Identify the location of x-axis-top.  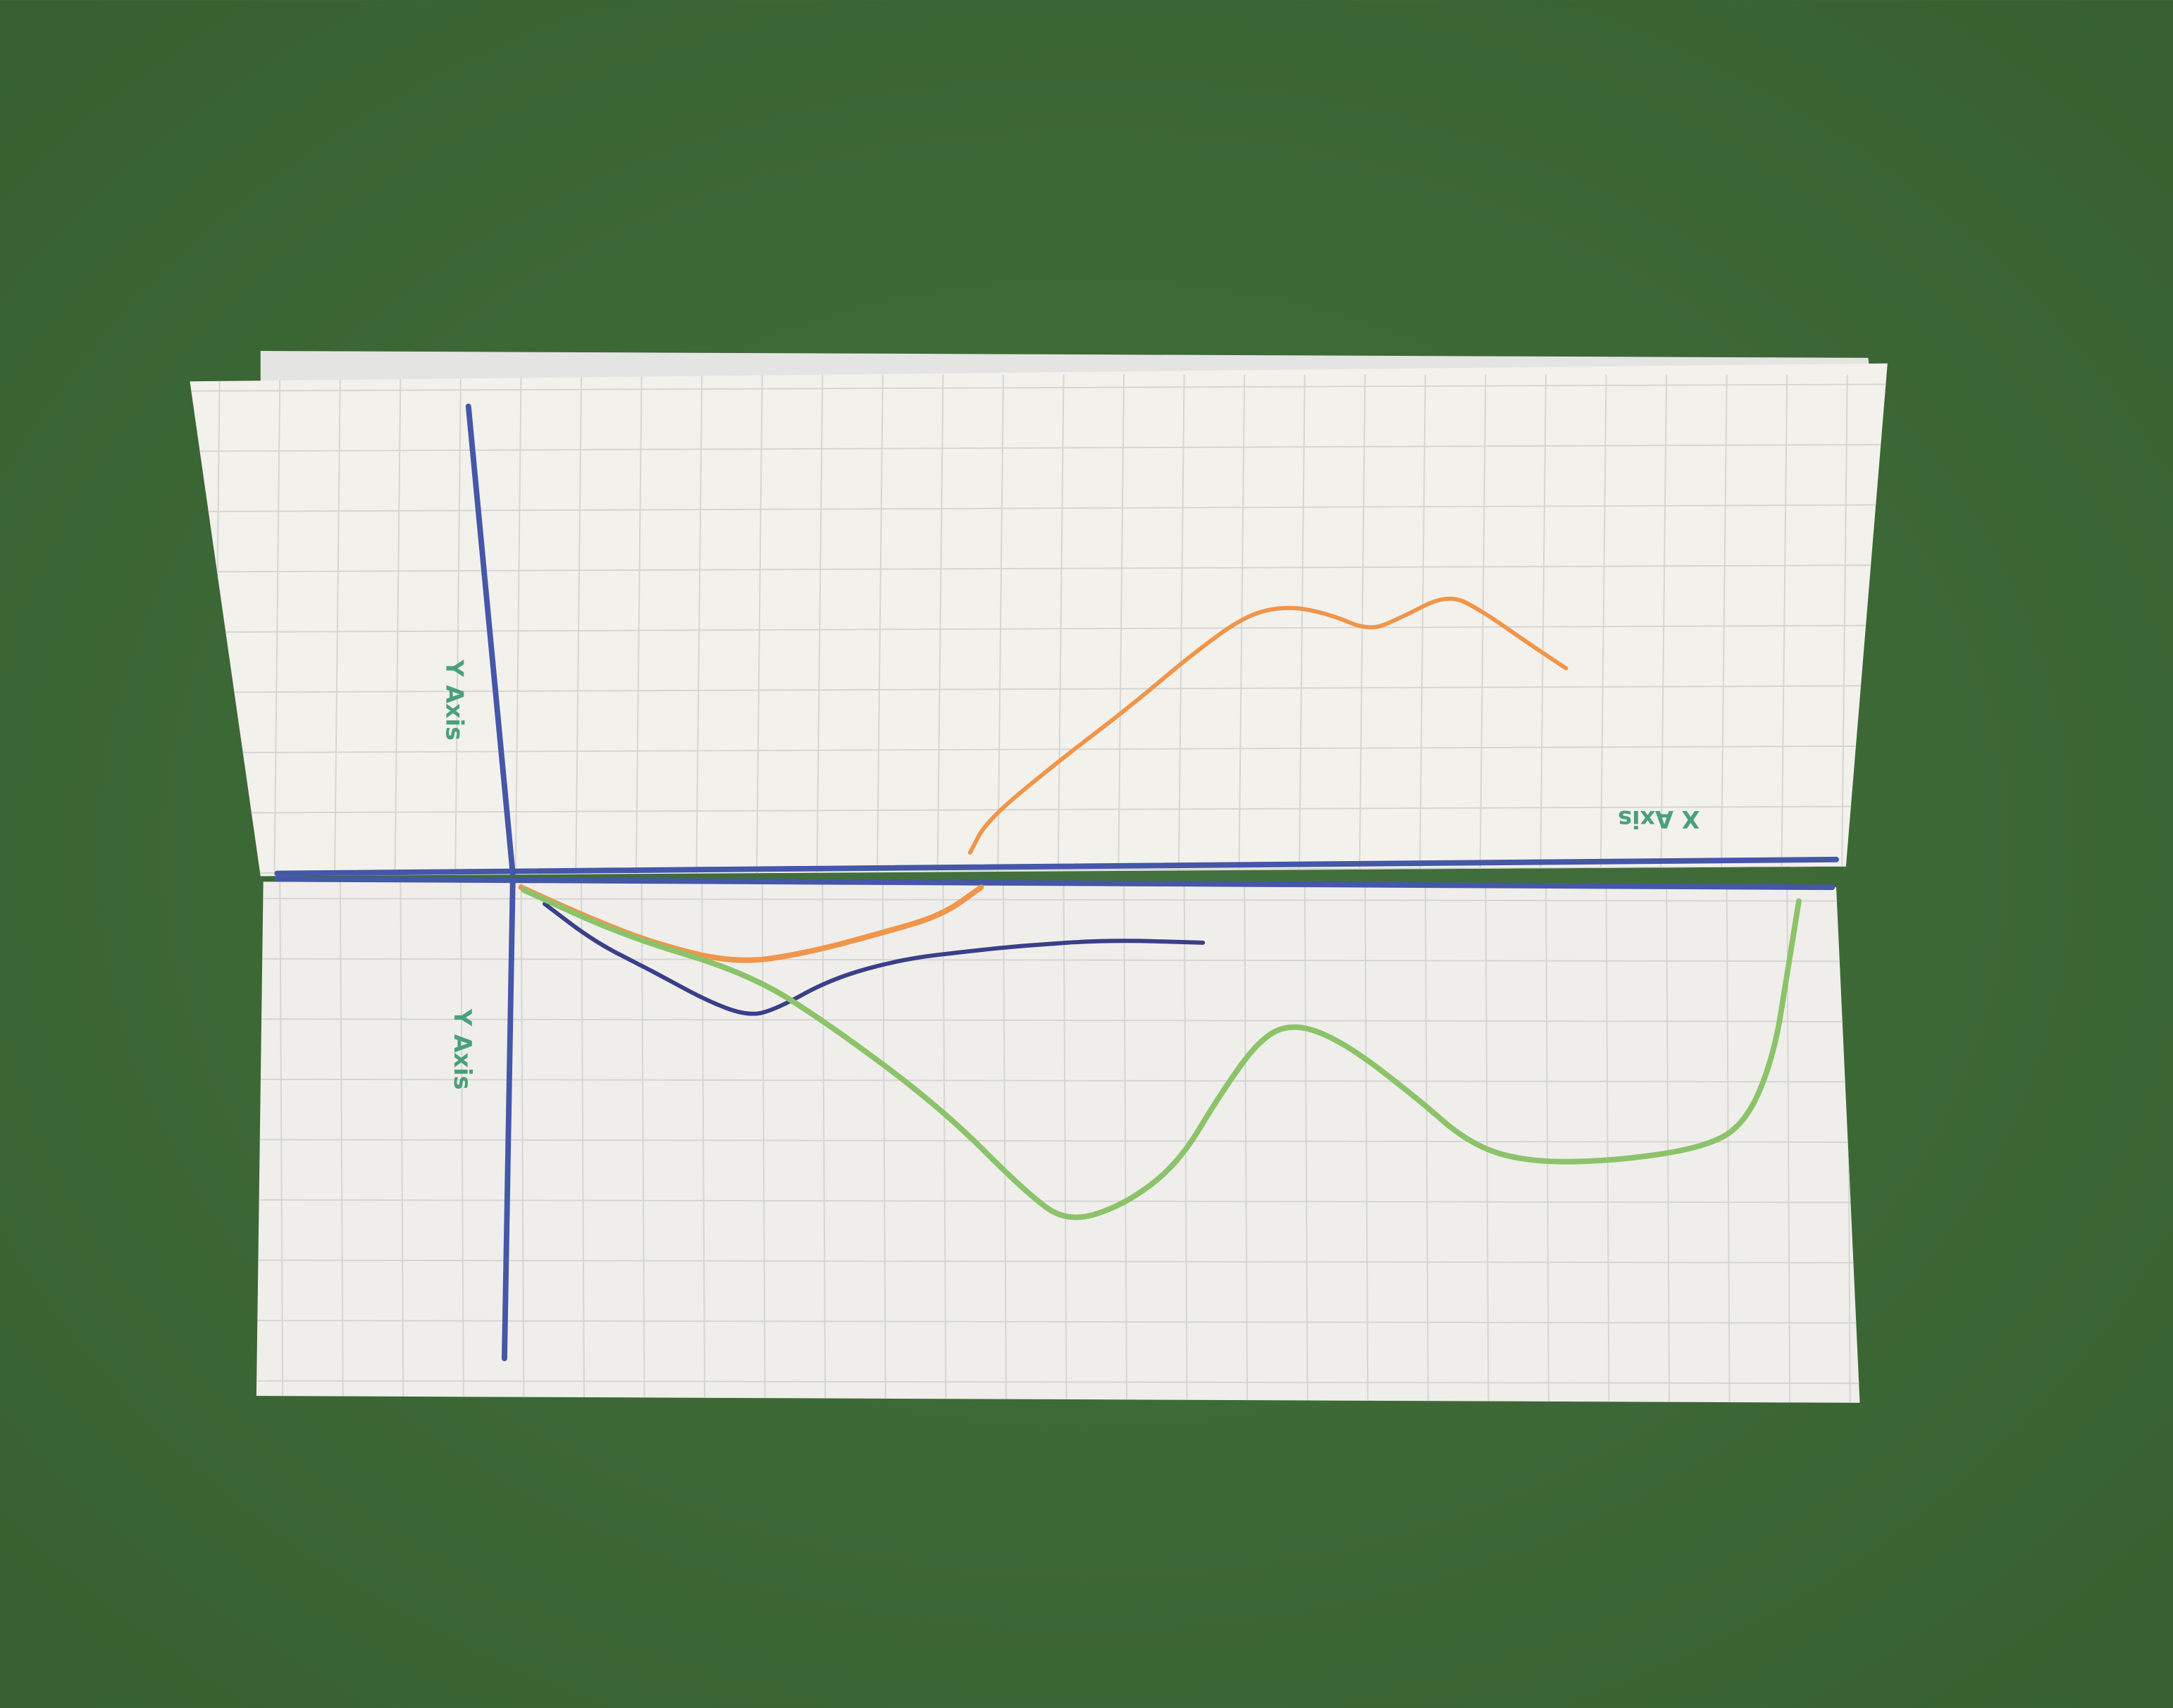
(1057, 867).